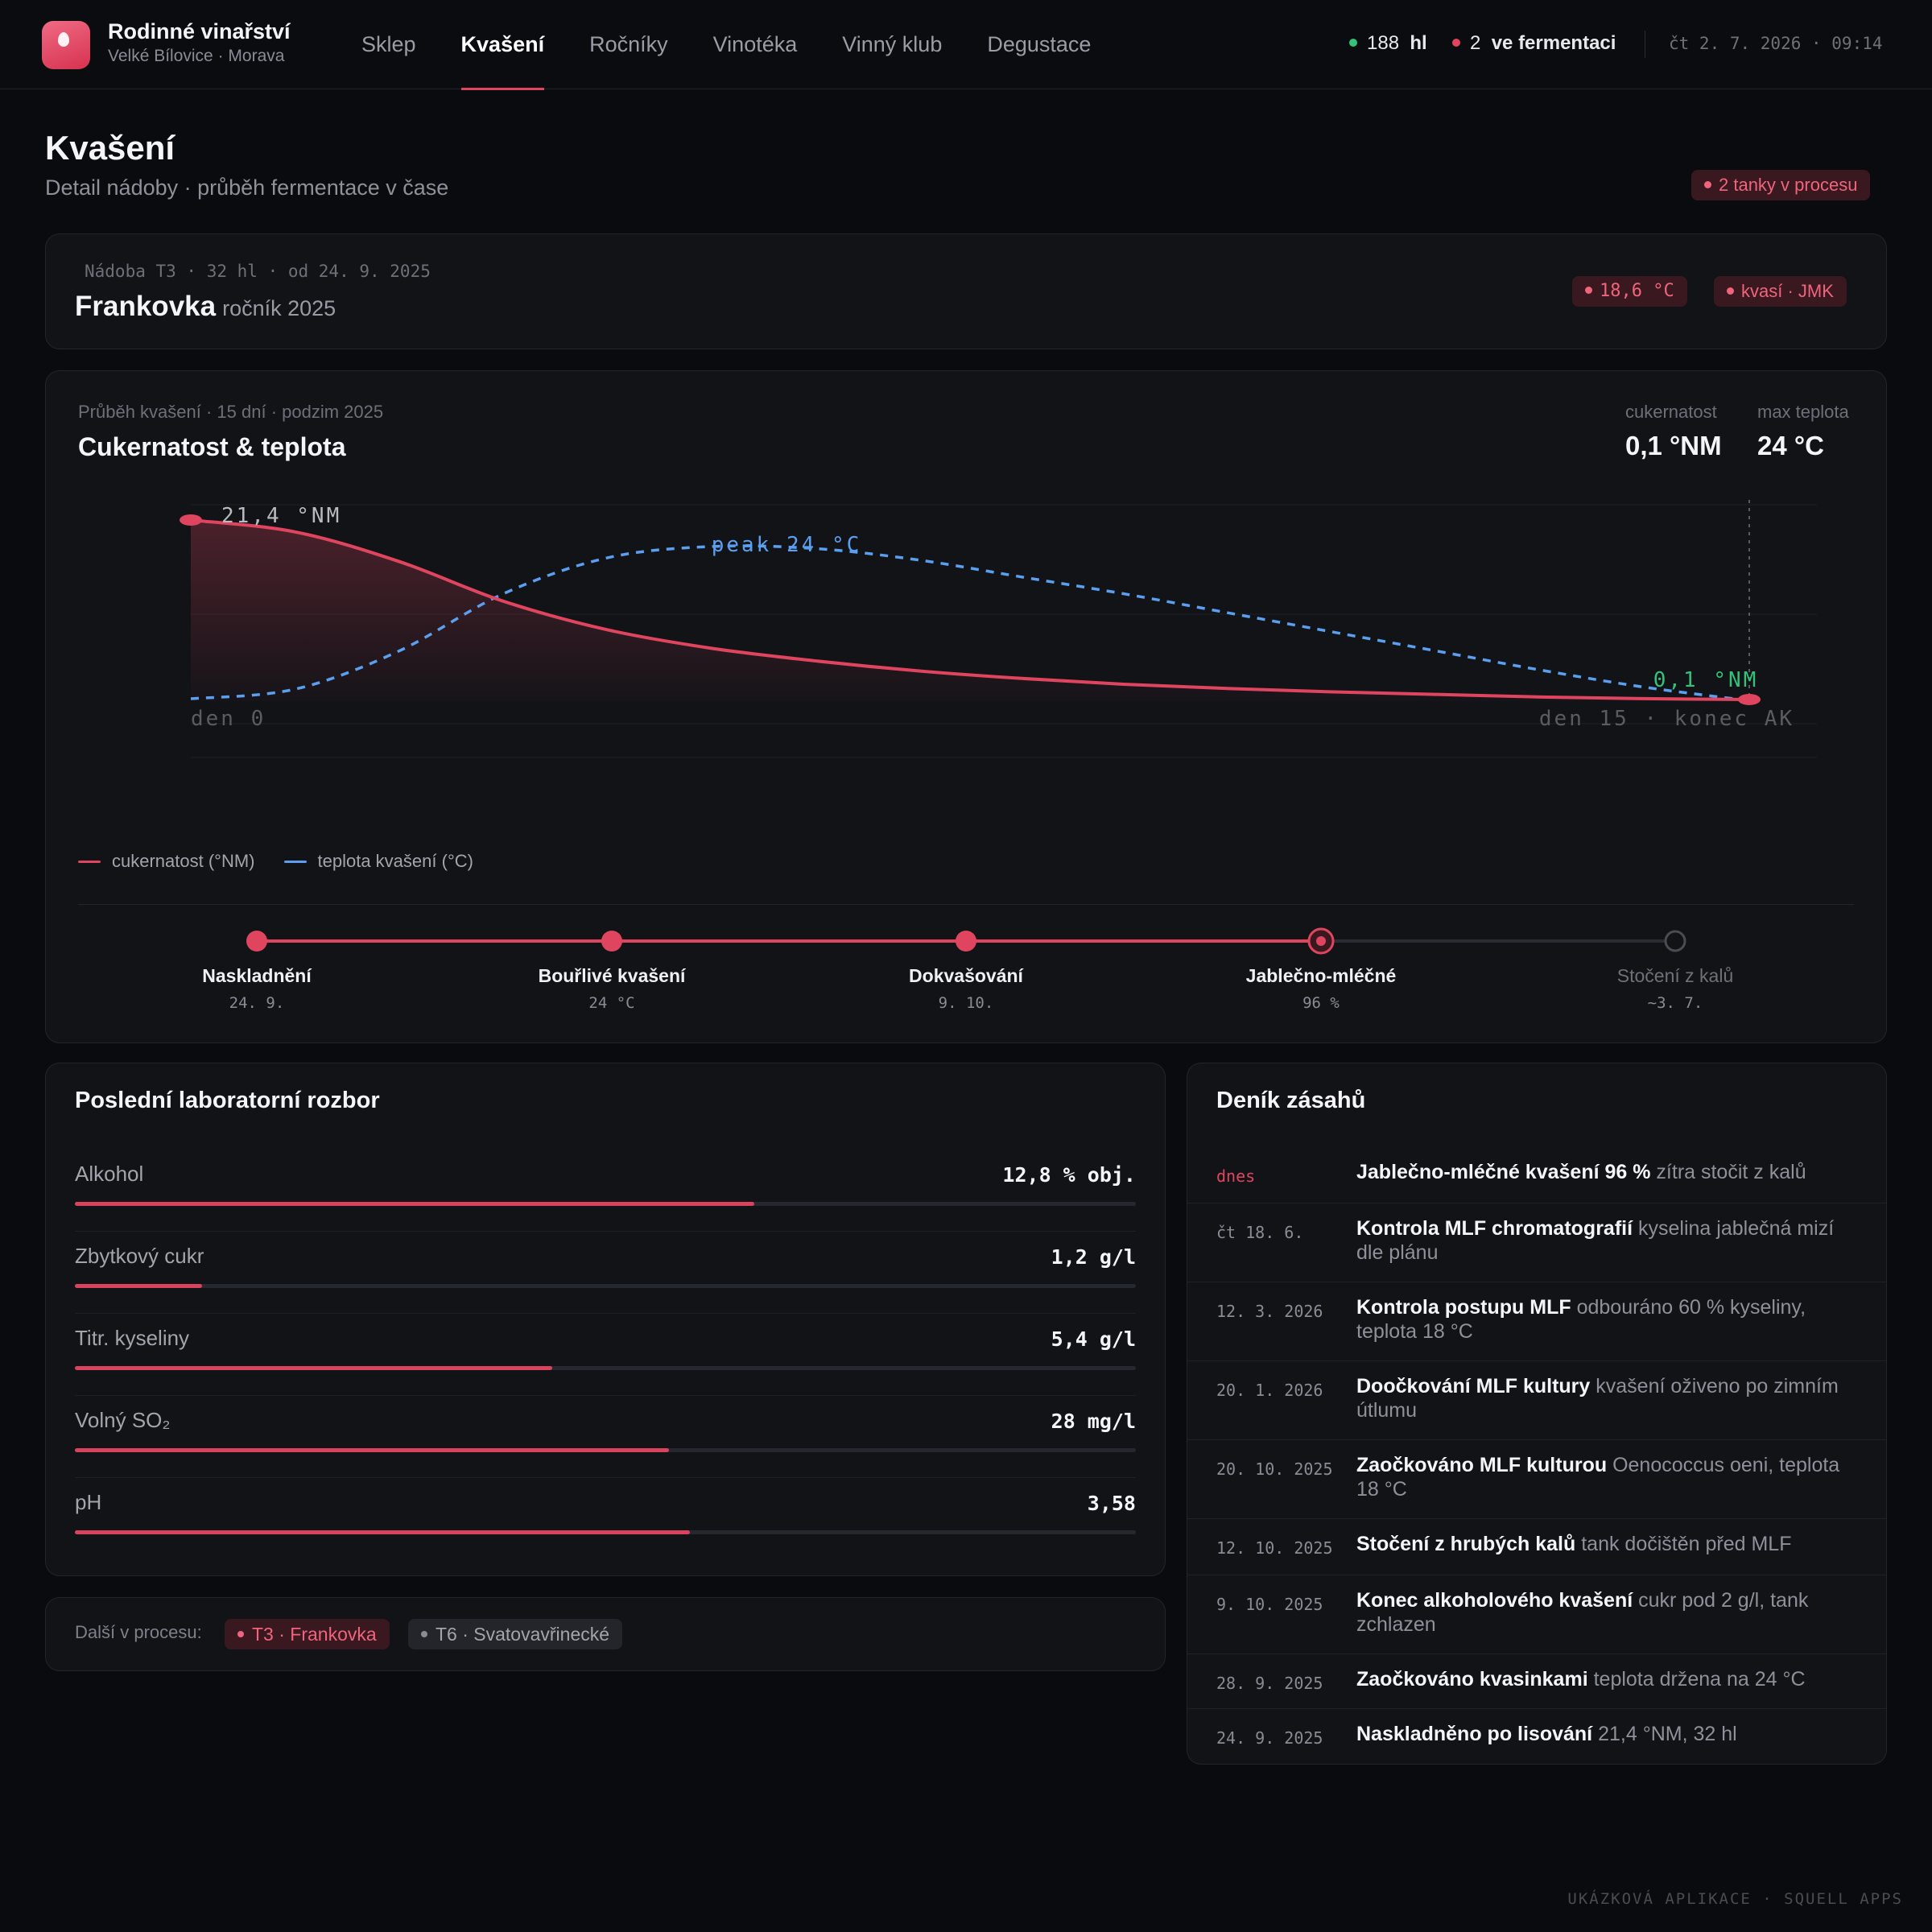  What do you see at coordinates (502, 45) in the screenshot?
I see `nav-item-kvaseni: Kvašení` at bounding box center [502, 45].